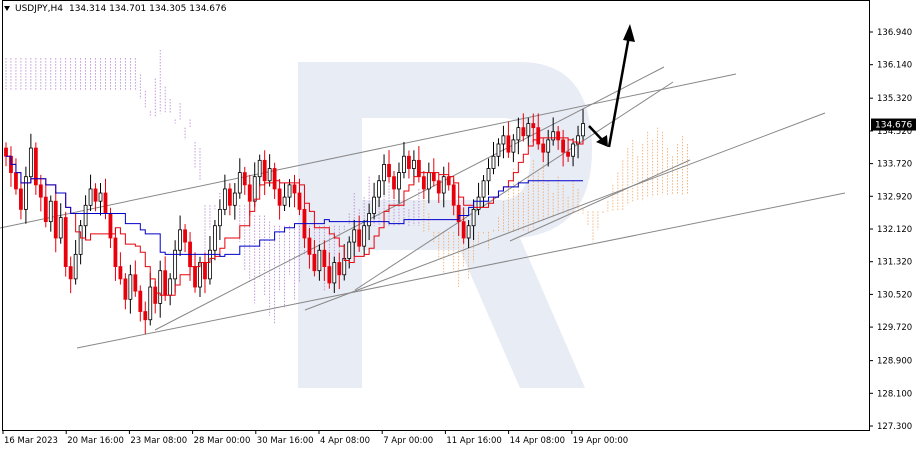 The width and height of the screenshot is (919, 452). What do you see at coordinates (95, 441) in the screenshot?
I see `x-tick-label: 20 Mar 16:00` at bounding box center [95, 441].